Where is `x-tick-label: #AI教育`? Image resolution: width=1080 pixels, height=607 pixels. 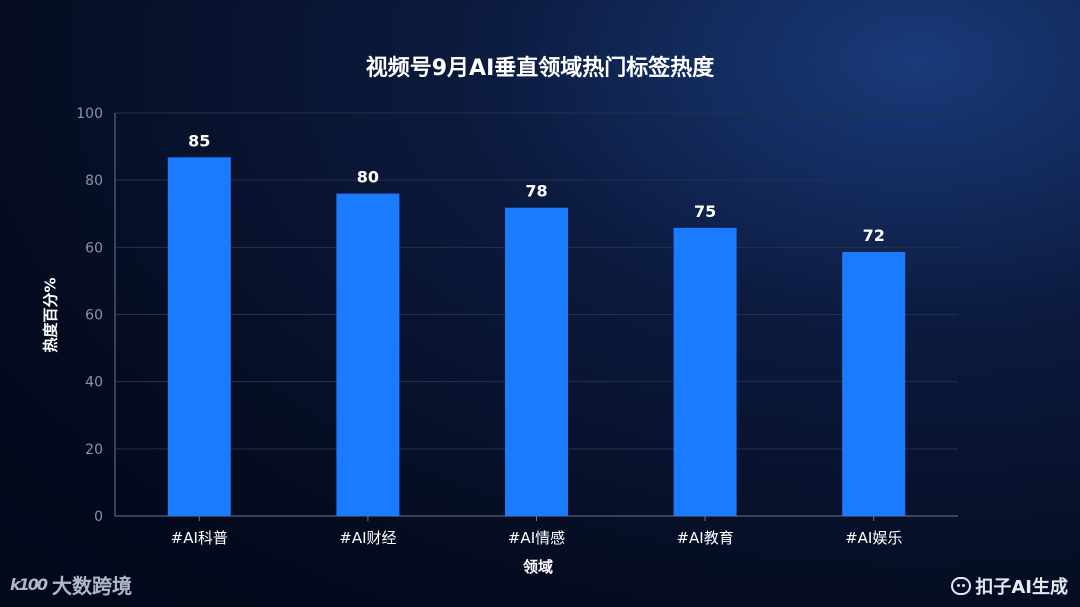 x-tick-label: #AI教育 is located at coordinates (704, 538).